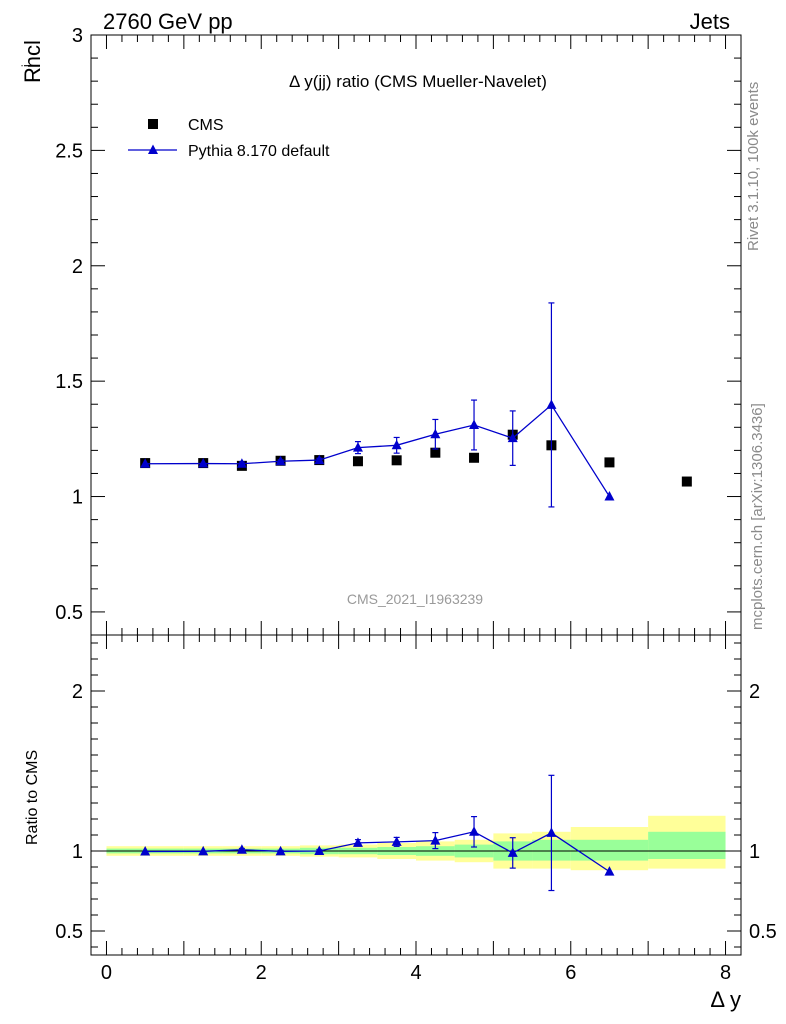 Image resolution: width=786 pixels, height=1024 pixels. Describe the element at coordinates (69, 151) in the screenshot. I see `y-tick-label: 2.5` at that location.